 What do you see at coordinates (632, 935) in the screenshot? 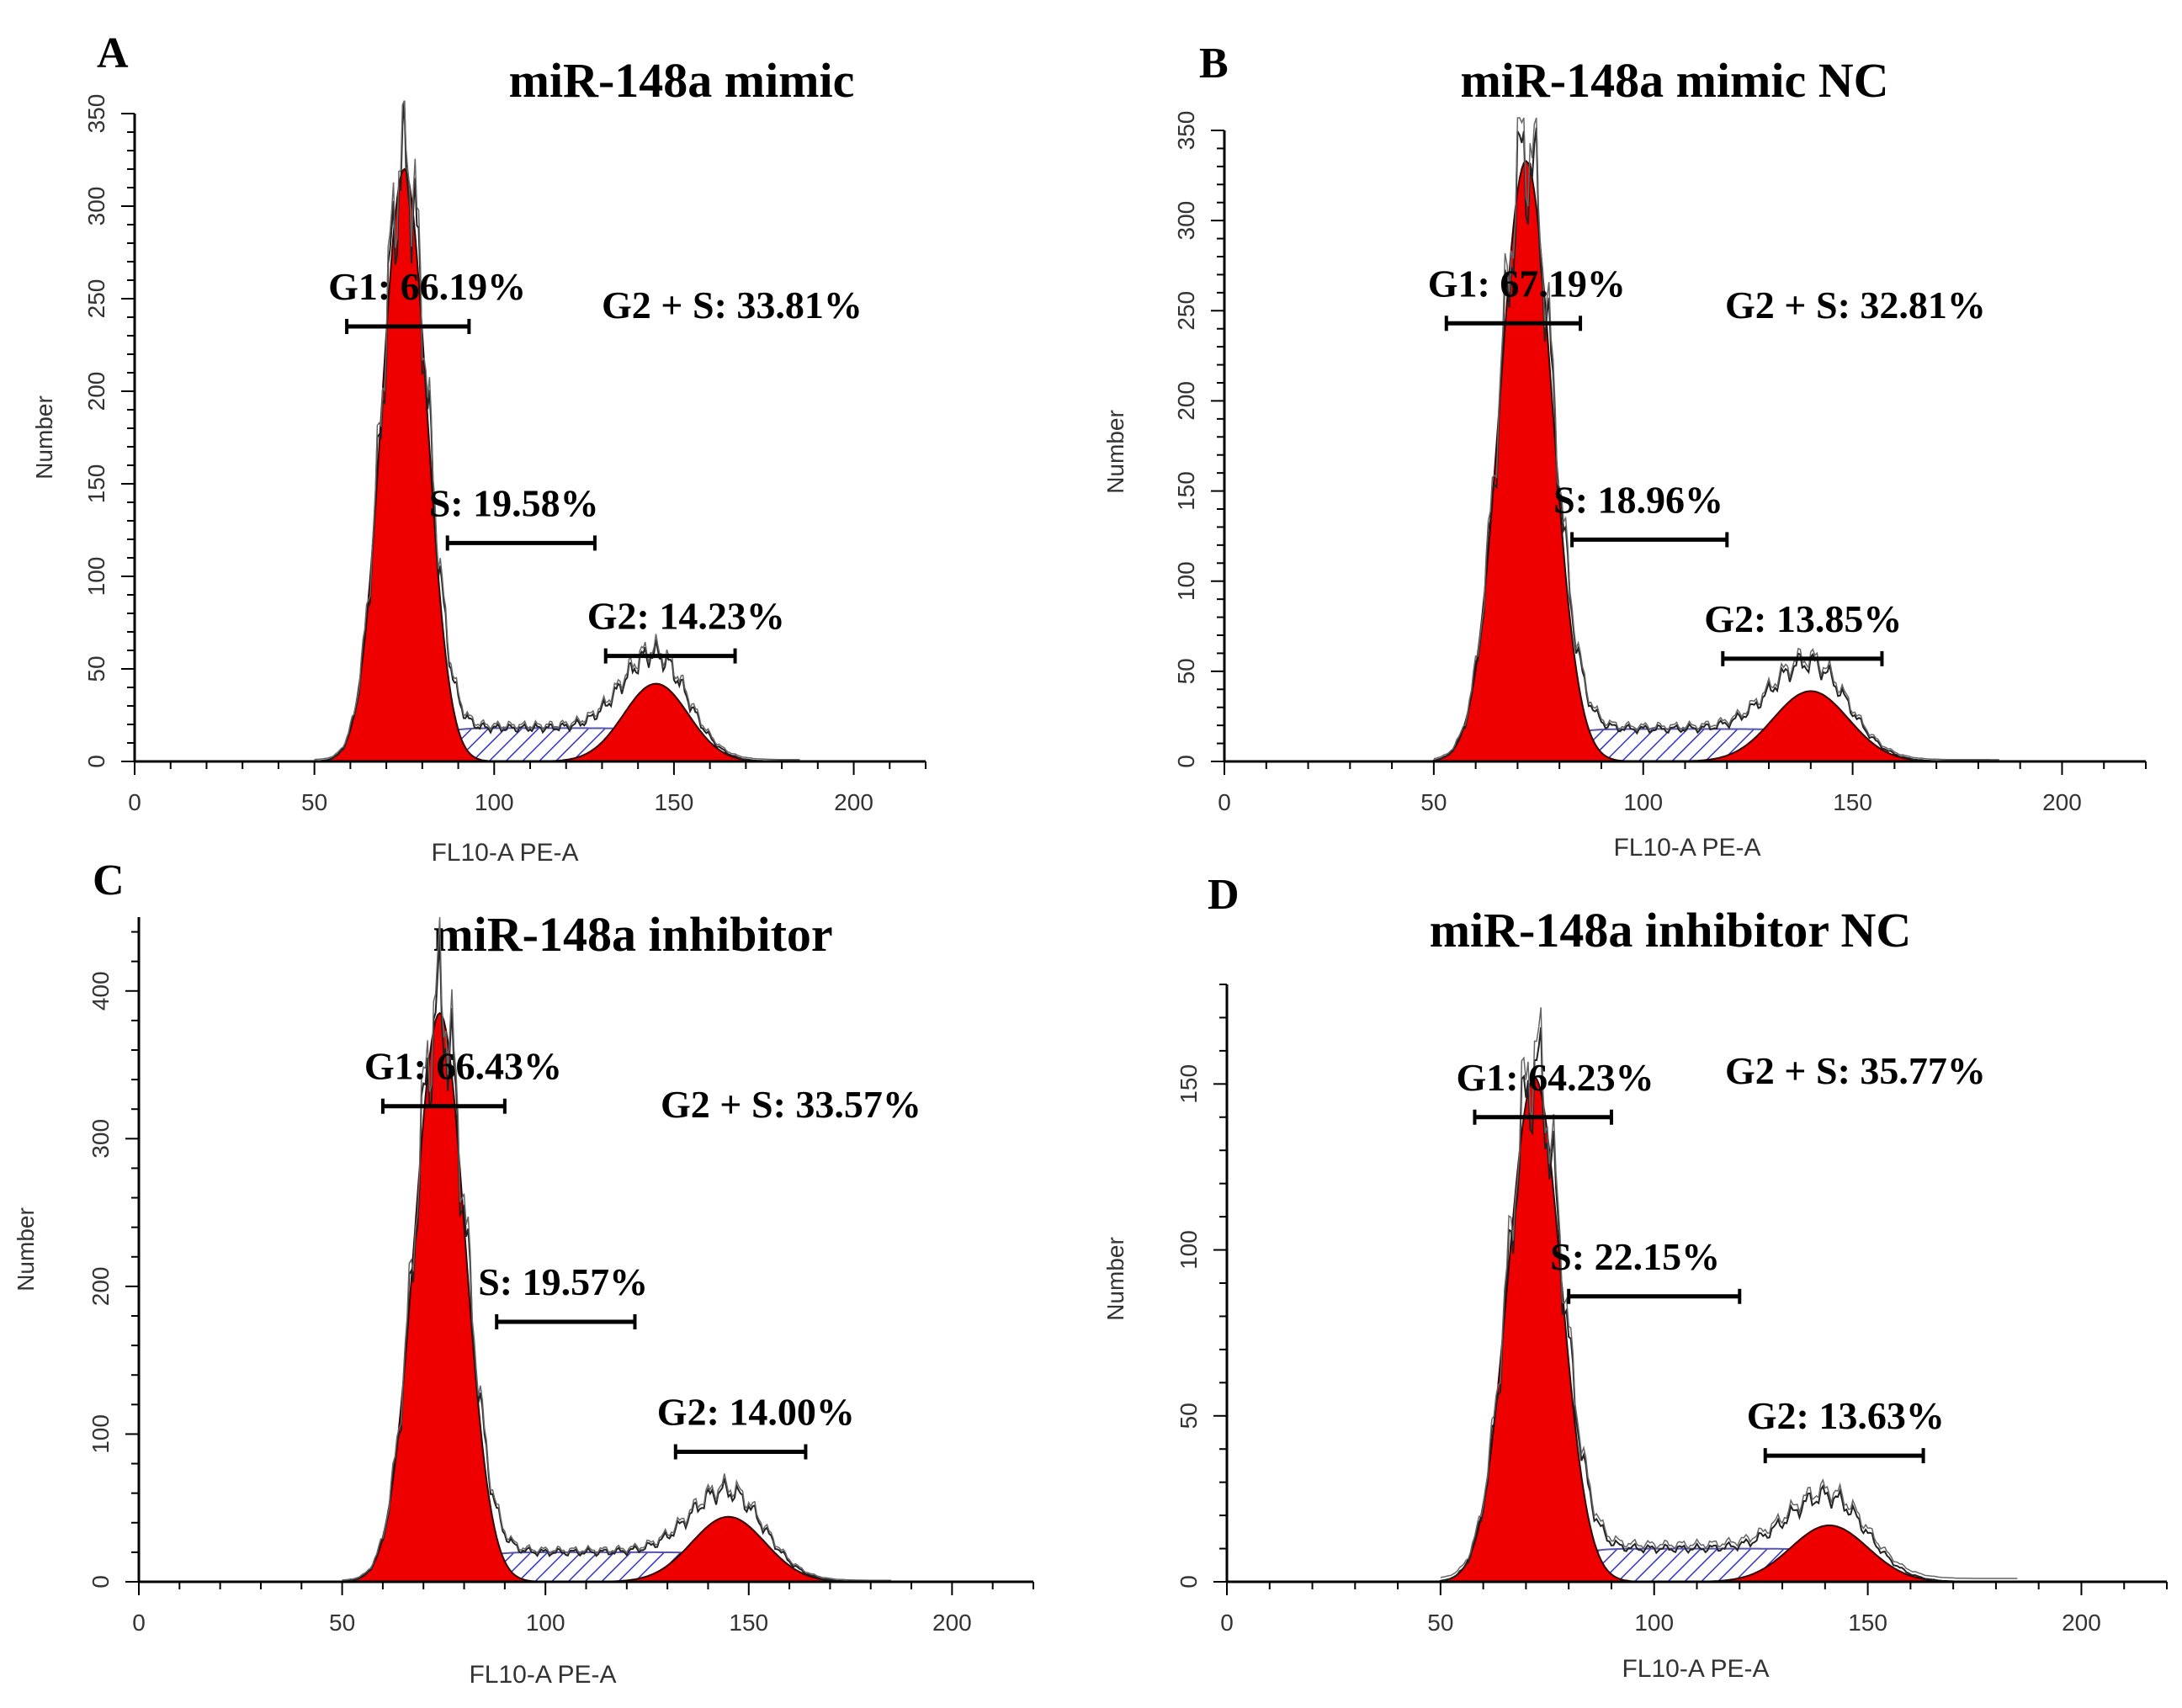
I see `panel-c-title: miR-148a inhibitor` at bounding box center [632, 935].